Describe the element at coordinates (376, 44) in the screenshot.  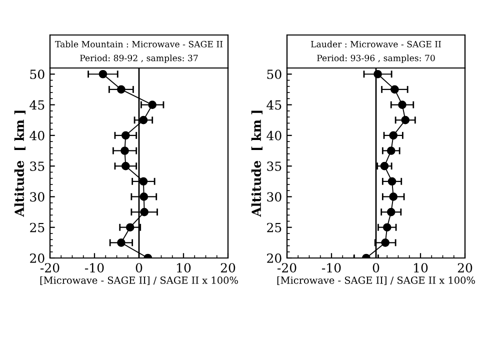
I see `chart-title: Lauder : Microwave - SAGE II` at that location.